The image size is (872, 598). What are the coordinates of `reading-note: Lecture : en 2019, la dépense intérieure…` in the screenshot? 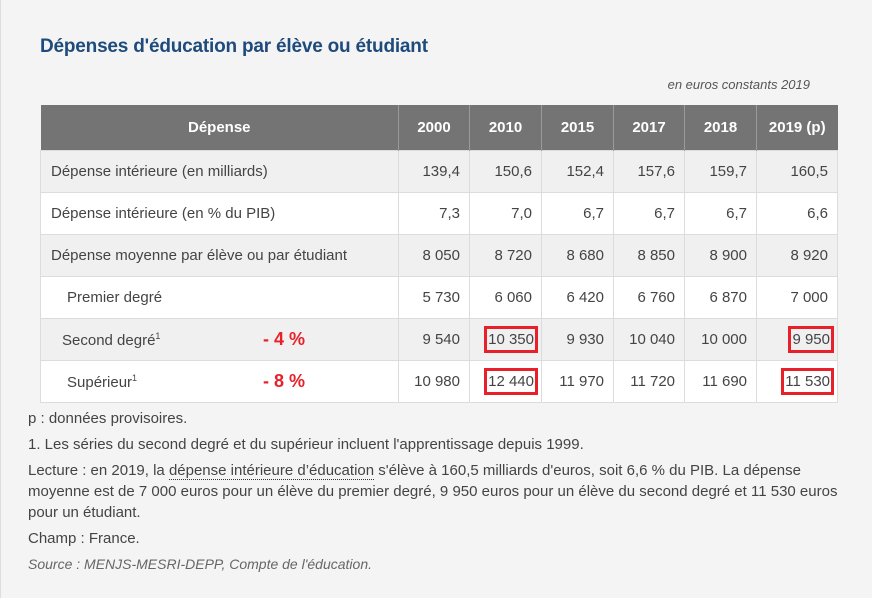 It's located at (438, 491).